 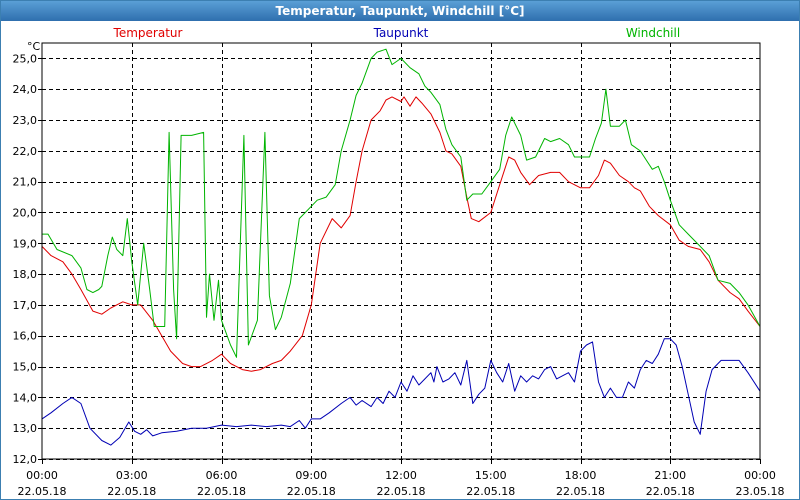 What do you see at coordinates (760, 491) in the screenshot?
I see `x-tick-label-date: 23.05.18` at bounding box center [760, 491].